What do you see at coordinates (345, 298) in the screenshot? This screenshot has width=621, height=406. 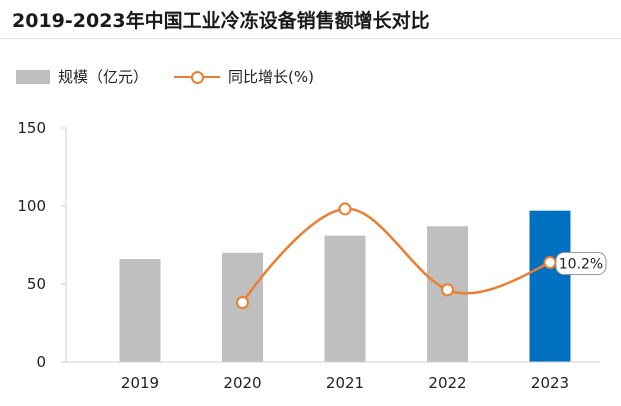 I see `bar-2021` at bounding box center [345, 298].